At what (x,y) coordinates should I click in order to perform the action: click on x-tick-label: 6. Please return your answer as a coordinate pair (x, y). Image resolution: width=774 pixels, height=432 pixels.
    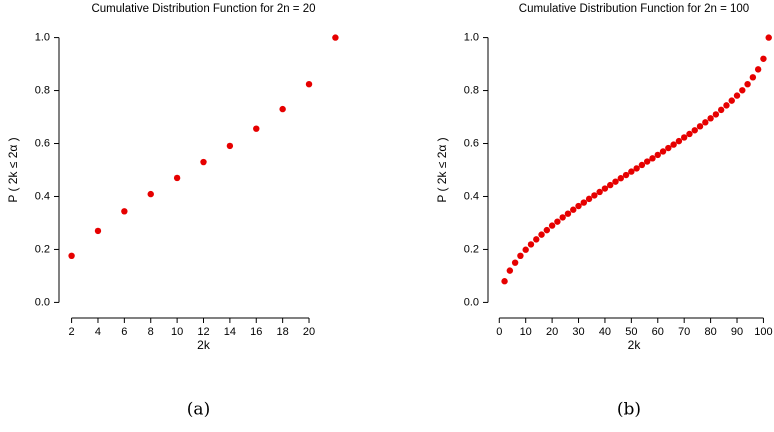
    Looking at the image, I should click on (124, 332).